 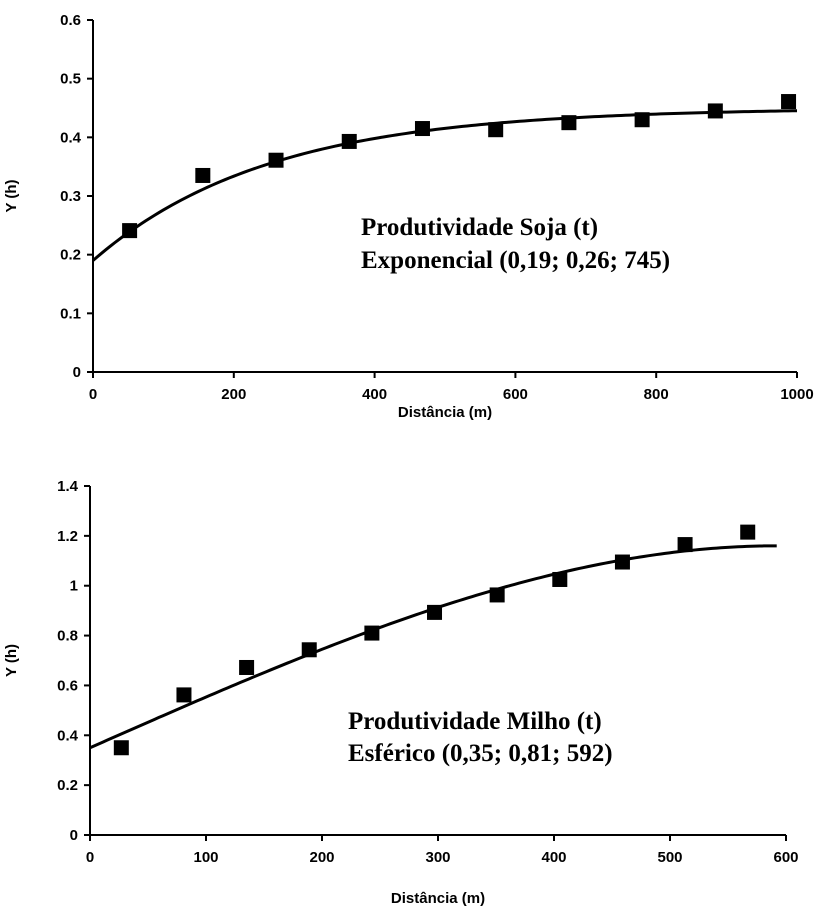 I want to click on y-tick-label: 0.8, so click(x=67, y=636).